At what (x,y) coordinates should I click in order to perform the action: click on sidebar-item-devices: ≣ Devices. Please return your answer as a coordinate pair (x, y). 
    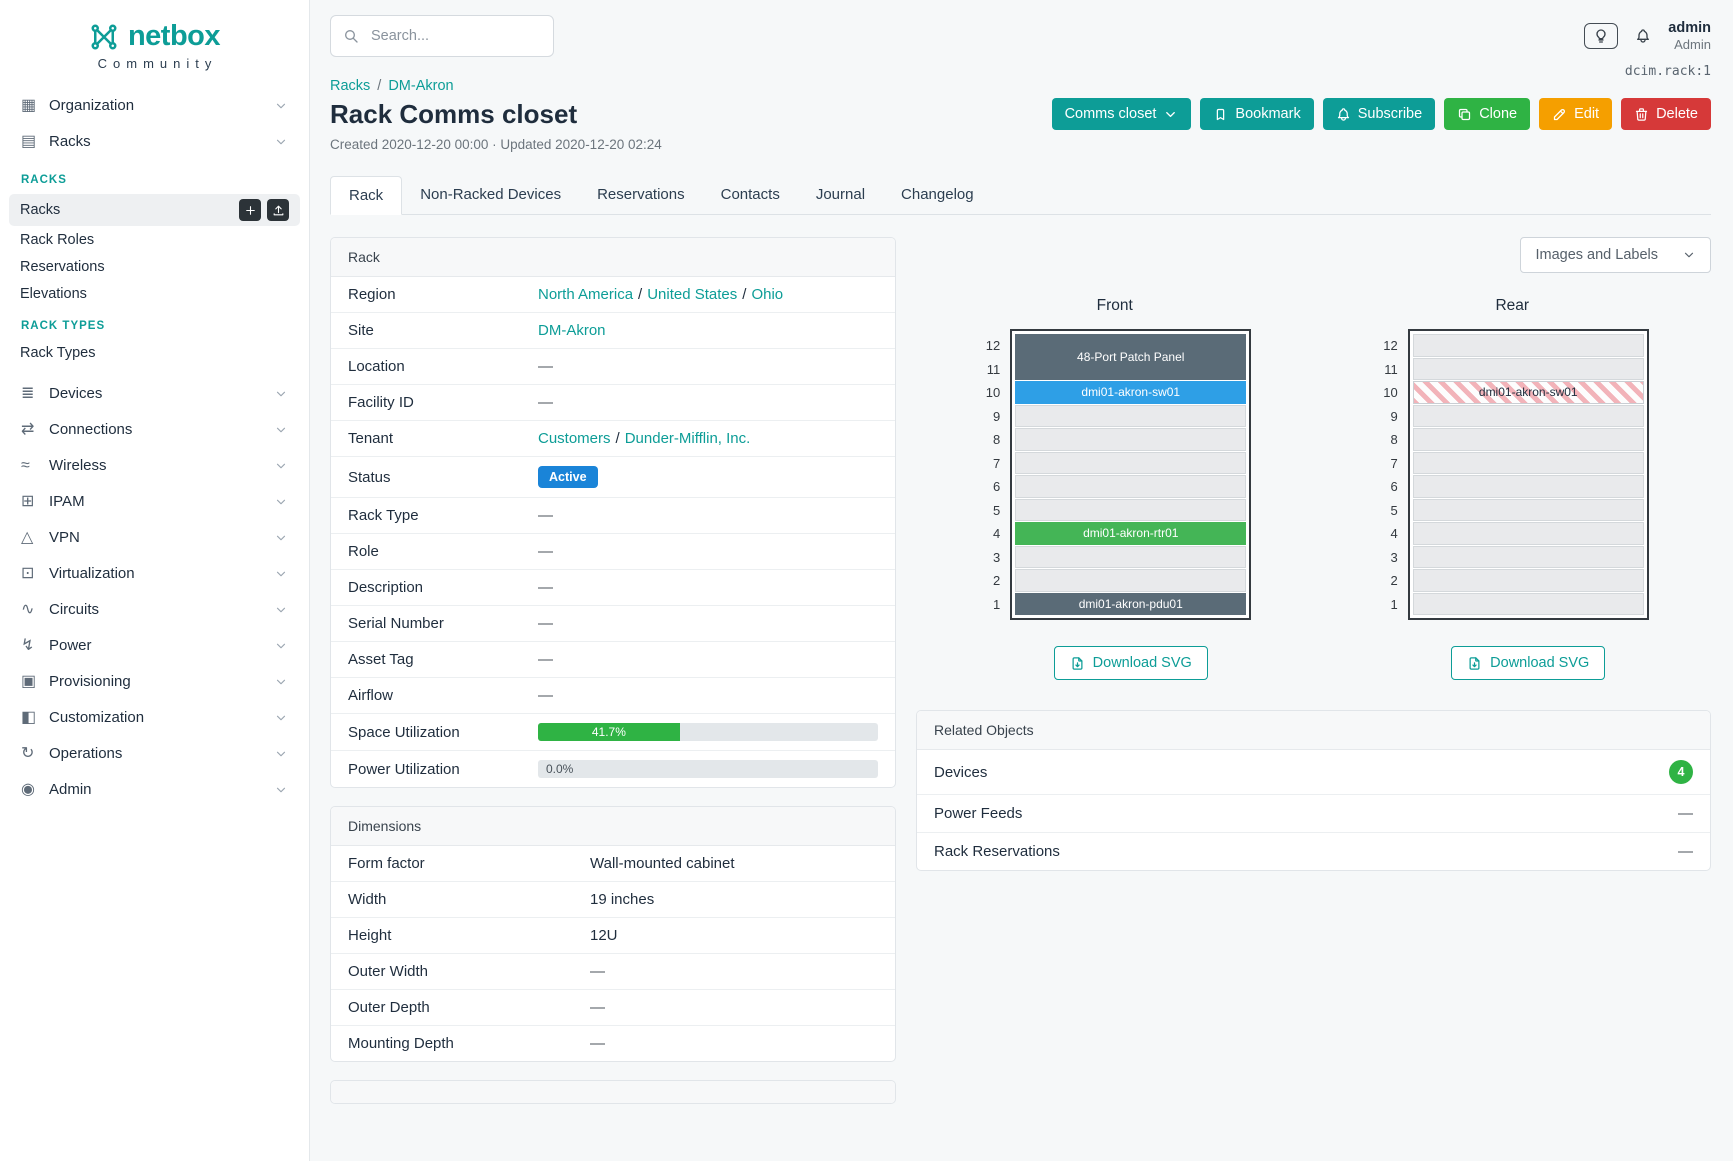
    Looking at the image, I should click on (154, 393).